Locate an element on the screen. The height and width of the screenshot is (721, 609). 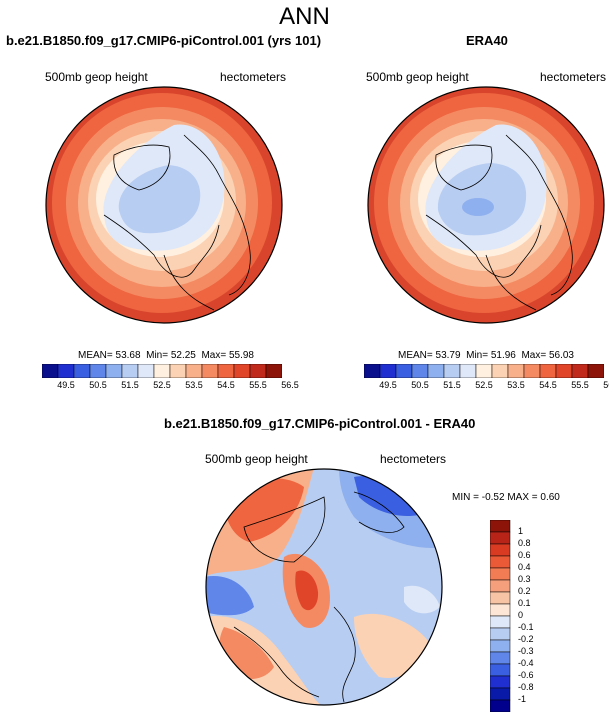
panel3-colorbar-tick-label: -0.4 is located at coordinates (526, 663).